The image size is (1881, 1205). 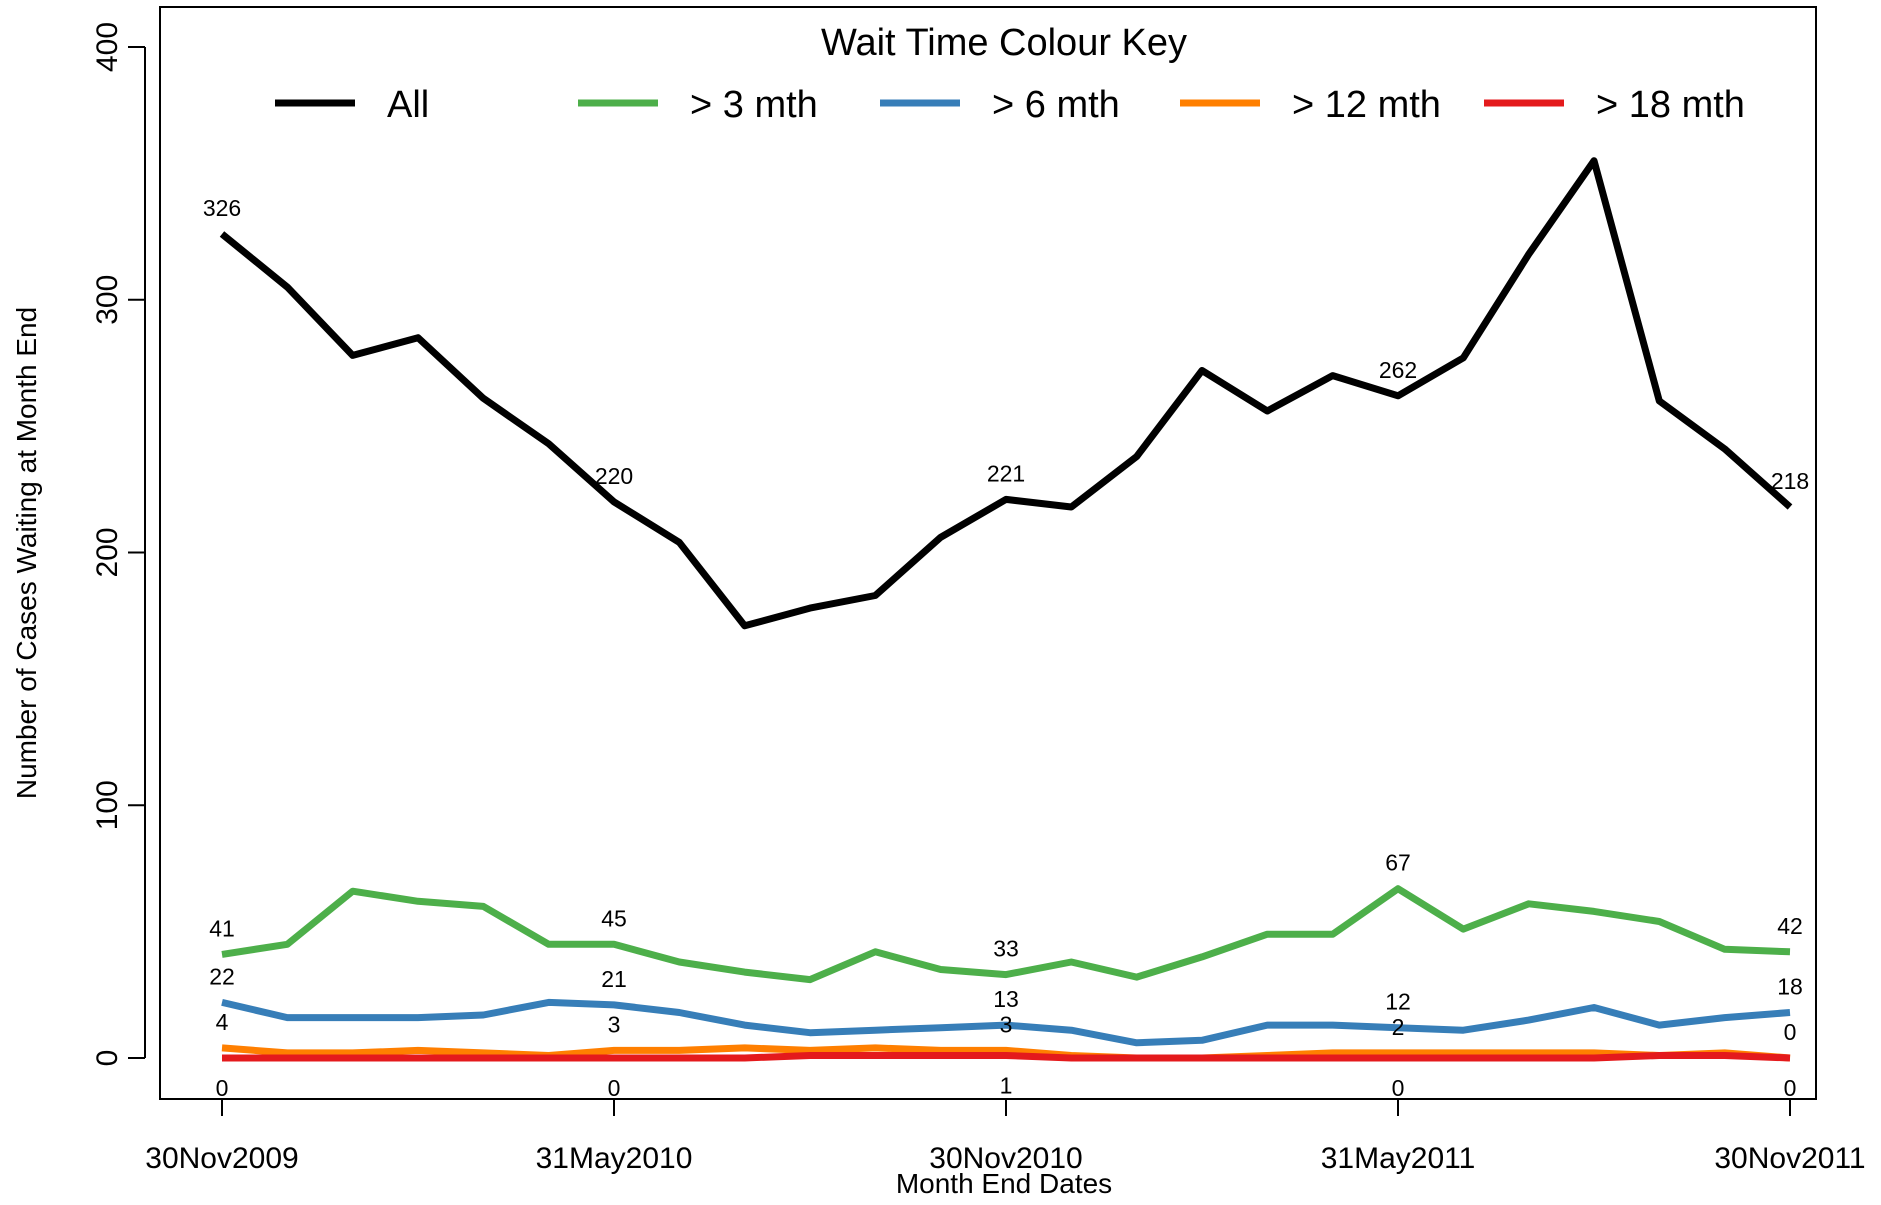 I want to click on data-label: 218, so click(x=1790, y=481).